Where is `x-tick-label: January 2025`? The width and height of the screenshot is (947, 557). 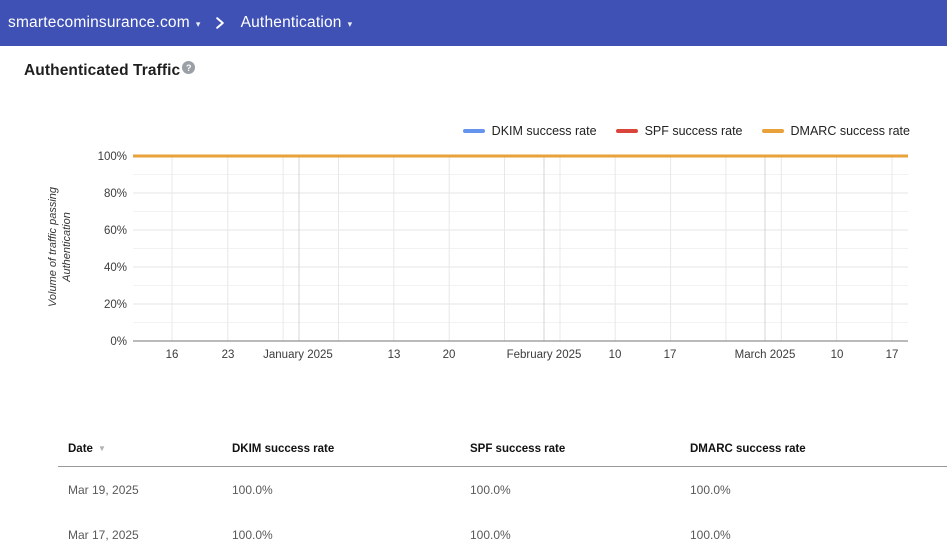 x-tick-label: January 2025 is located at coordinates (298, 355).